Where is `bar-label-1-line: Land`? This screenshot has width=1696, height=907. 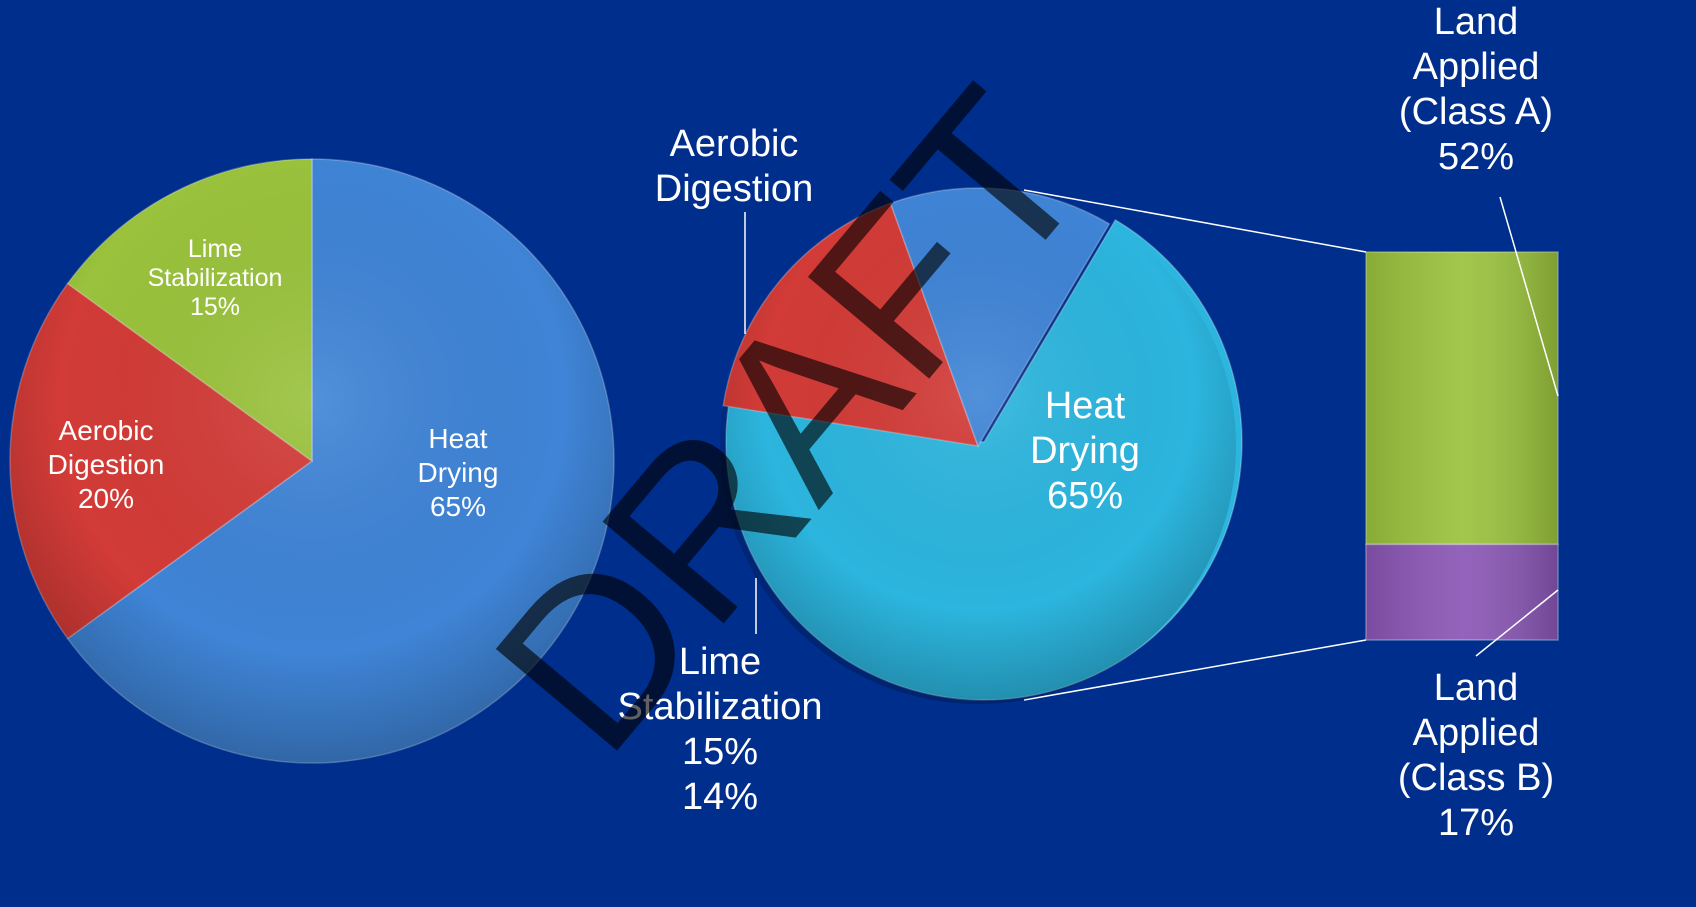
bar-label-1-line: Land is located at coordinates (1476, 22).